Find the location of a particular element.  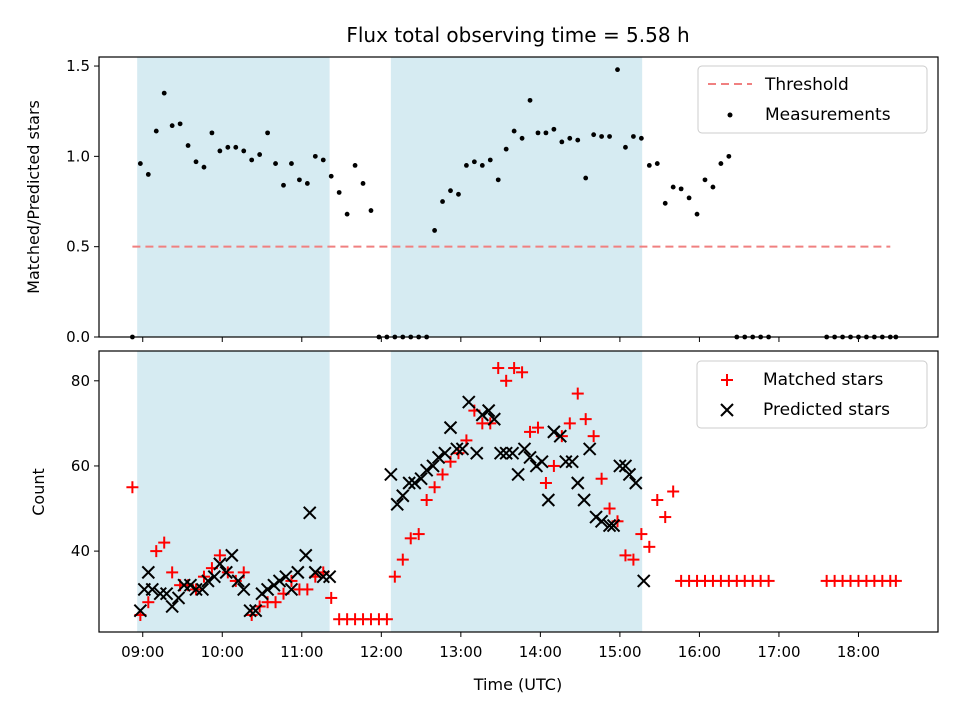

bottom-xlabel: Time (UTC) is located at coordinates (517, 684).